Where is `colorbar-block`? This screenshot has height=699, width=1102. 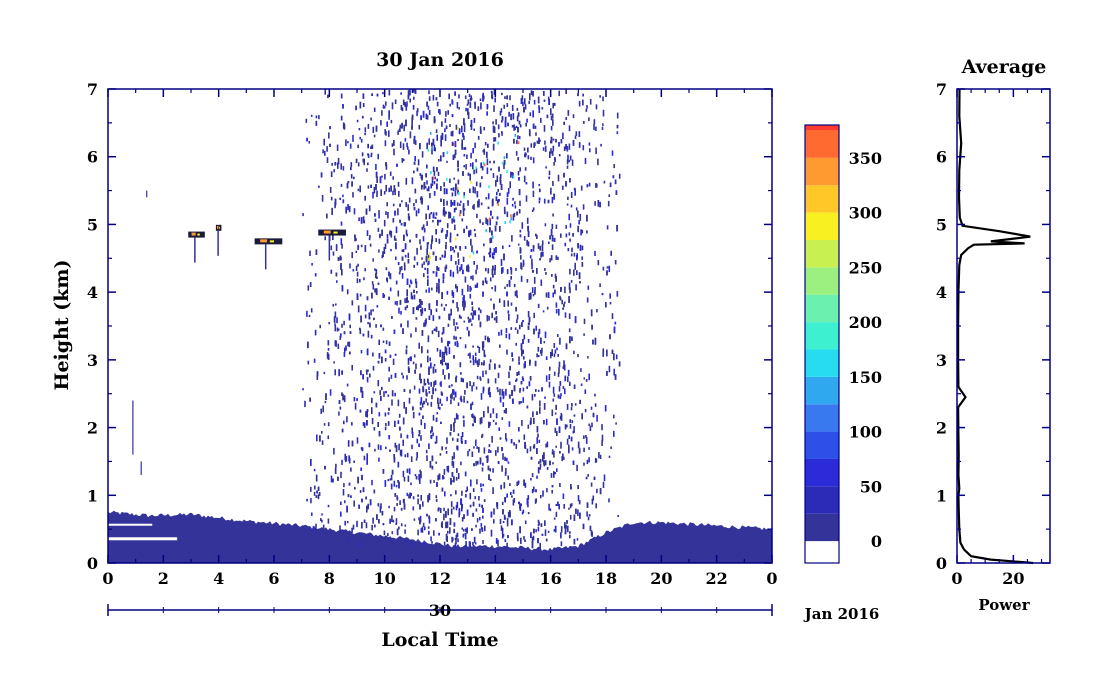 colorbar-block is located at coordinates (822, 199).